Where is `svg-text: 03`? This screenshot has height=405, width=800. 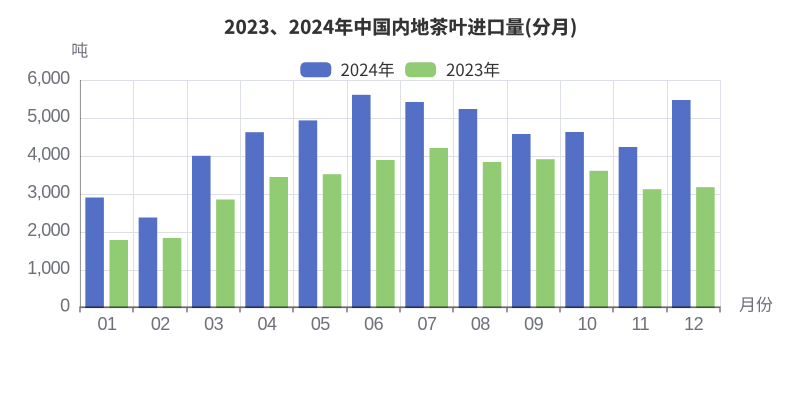
svg-text: 03 is located at coordinates (213, 324).